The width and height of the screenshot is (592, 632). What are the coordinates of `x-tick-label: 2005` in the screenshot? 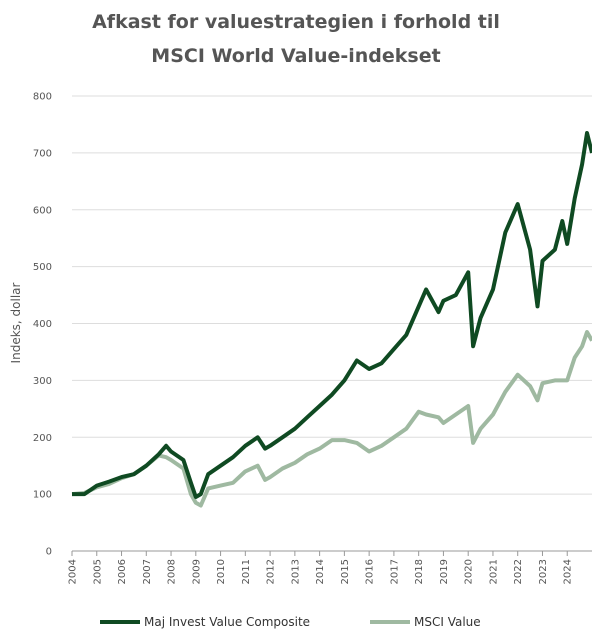 It's located at (97, 571).